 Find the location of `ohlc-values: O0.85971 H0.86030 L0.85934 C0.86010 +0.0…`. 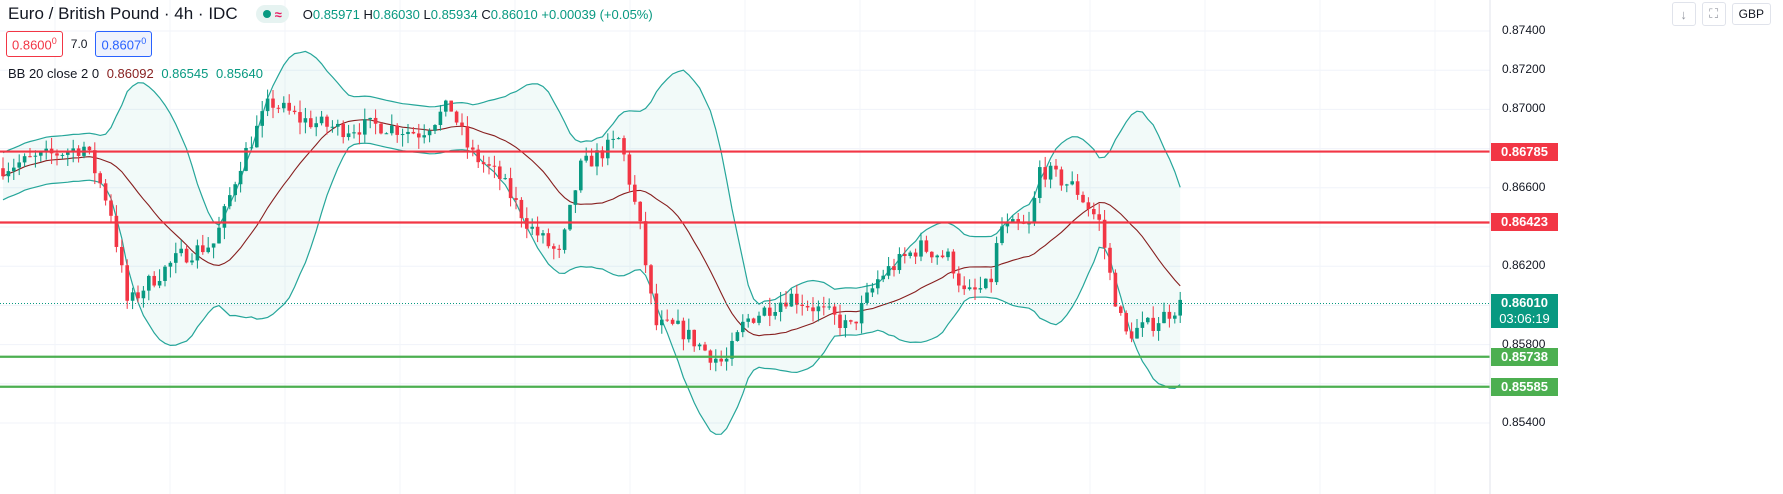

ohlc-values: O0.85971 H0.86030 L0.85934 C0.86010 +0.0… is located at coordinates (478, 14).